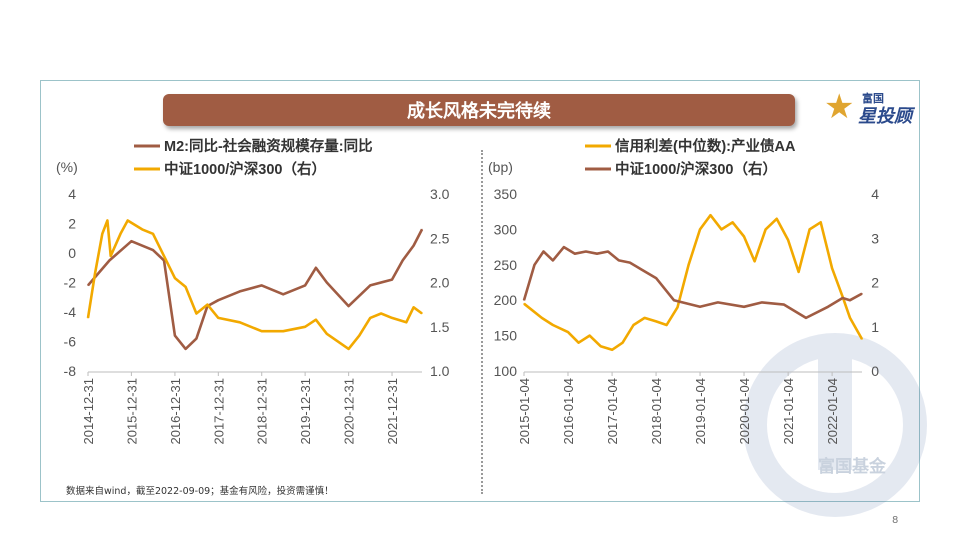  What do you see at coordinates (744, 411) in the screenshot?
I see `x-axis-tick-label: 2020-01-04` at bounding box center [744, 411].